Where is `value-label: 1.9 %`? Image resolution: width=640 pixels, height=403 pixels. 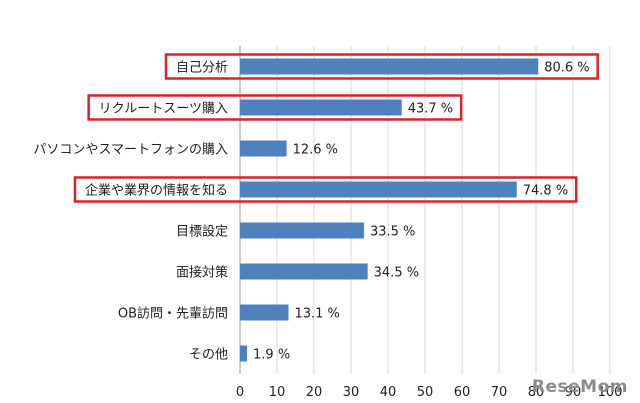
value-label: 1.9 % is located at coordinates (271, 355).